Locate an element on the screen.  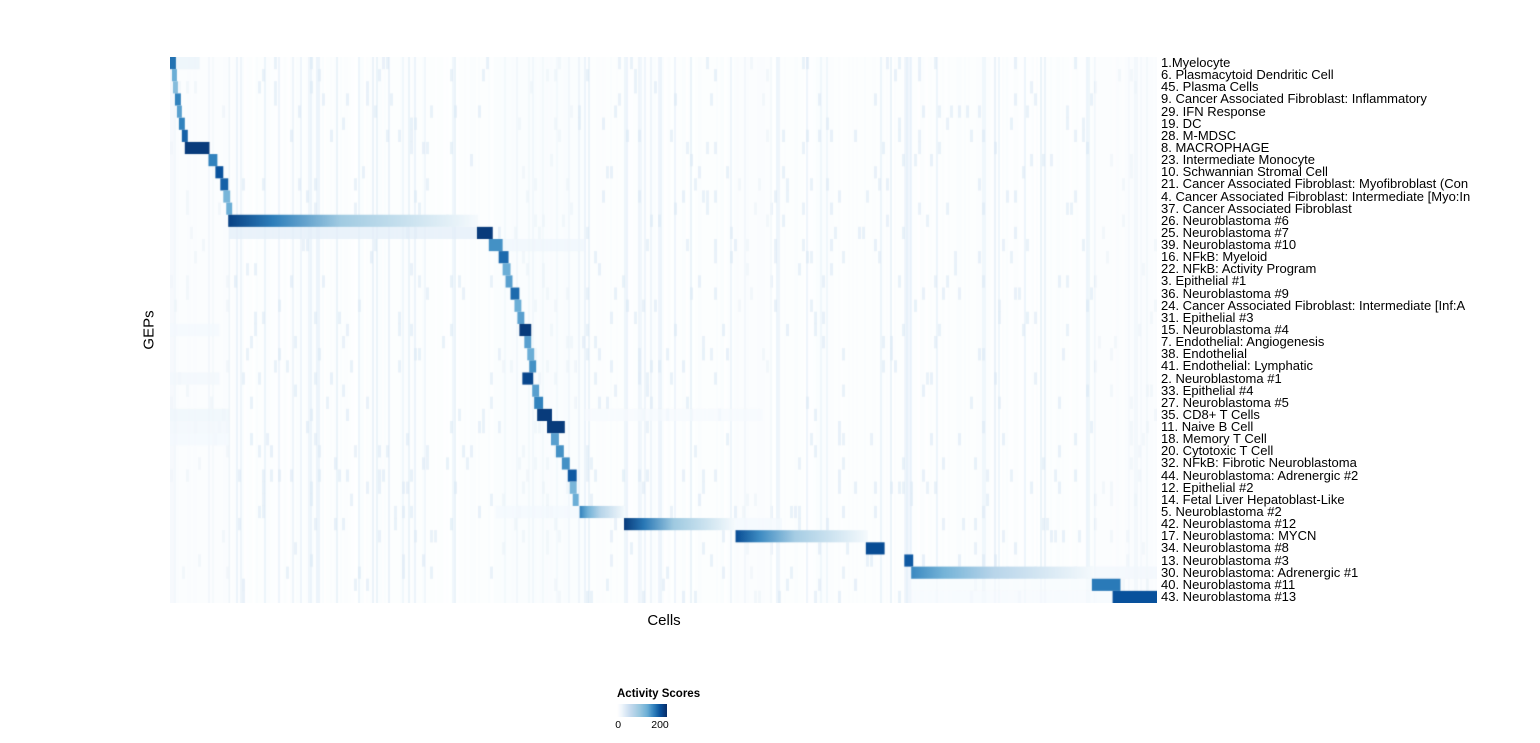
legend-colorbar is located at coordinates (642, 710).